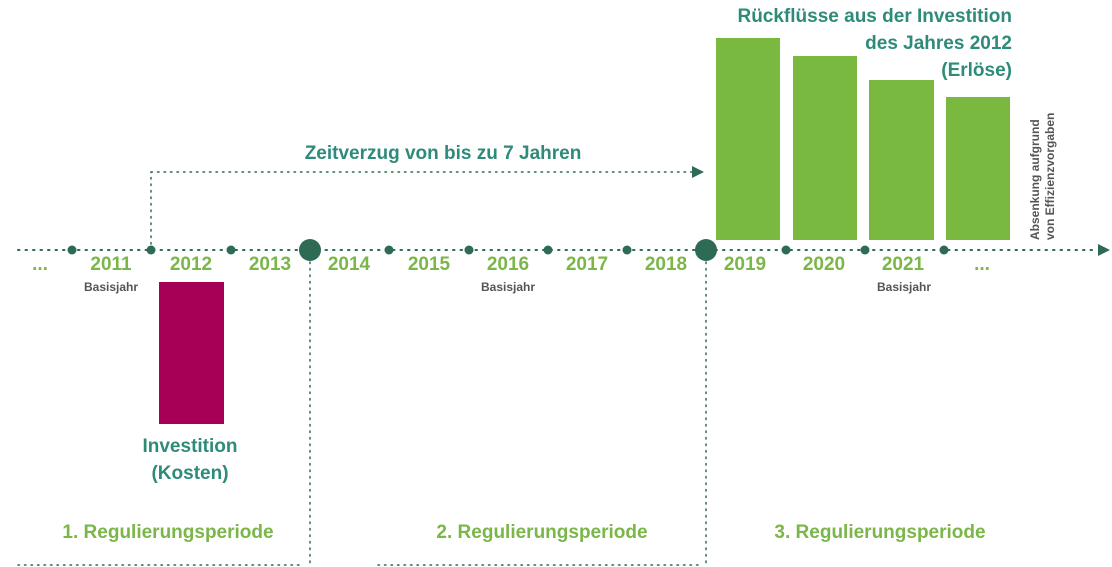  What do you see at coordinates (190, 473) in the screenshot?
I see `investment-label-line2: (Kosten)` at bounding box center [190, 473].